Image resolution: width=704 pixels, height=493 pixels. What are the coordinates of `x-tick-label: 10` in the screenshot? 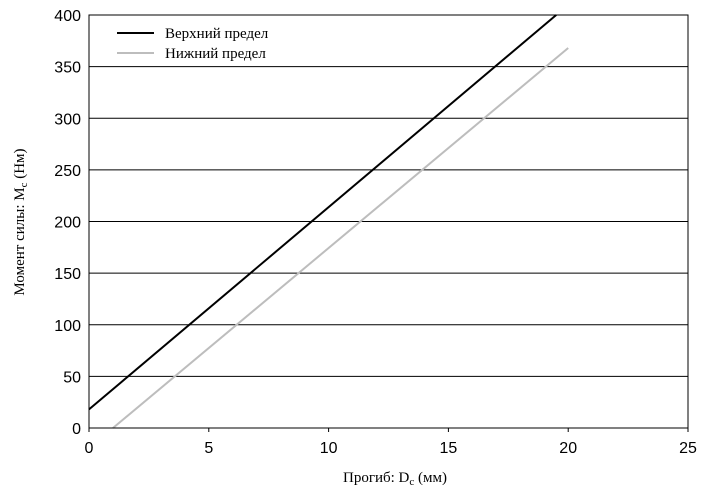 It's located at (329, 448).